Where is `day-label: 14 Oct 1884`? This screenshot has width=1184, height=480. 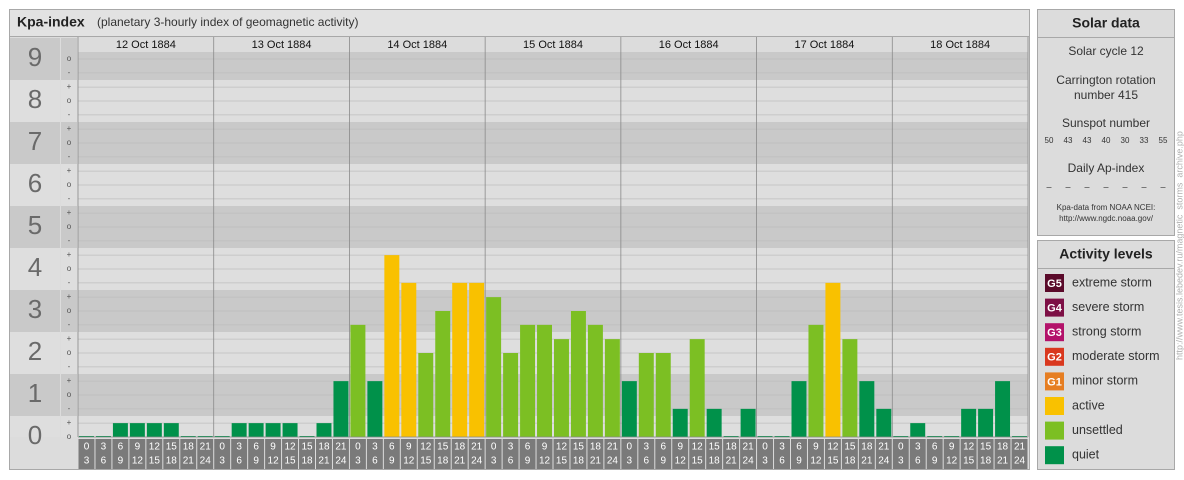
day-label: 14 Oct 1884 is located at coordinates (417, 45).